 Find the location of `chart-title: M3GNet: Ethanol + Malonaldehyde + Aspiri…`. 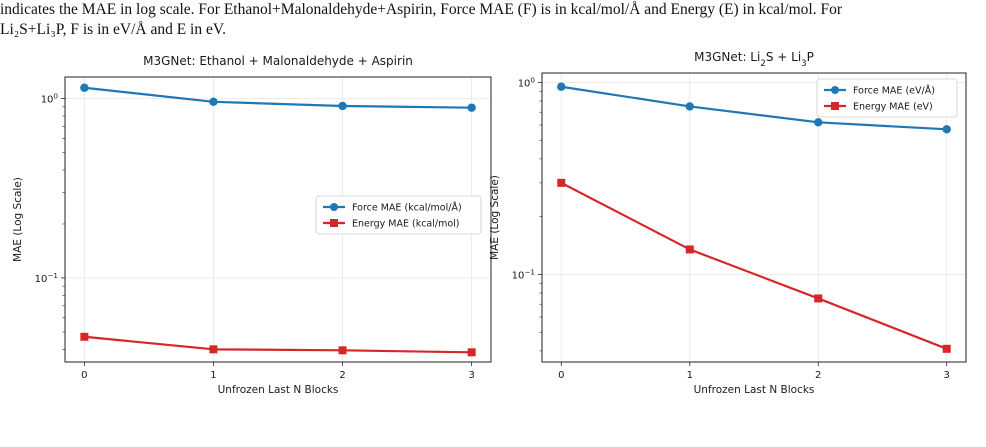

chart-title: M3GNet: Ethanol + Malonaldehyde + Aspiri… is located at coordinates (278, 61).